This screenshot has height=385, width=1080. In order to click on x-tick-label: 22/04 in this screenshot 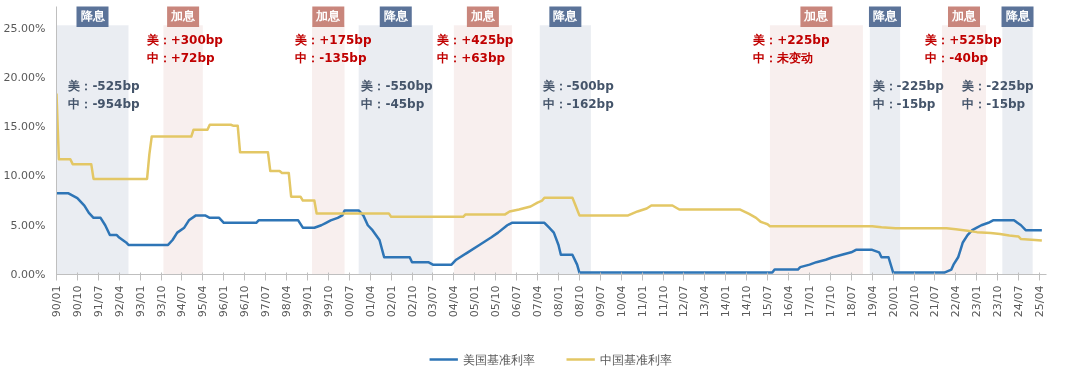, I will do `click(956, 301)`.